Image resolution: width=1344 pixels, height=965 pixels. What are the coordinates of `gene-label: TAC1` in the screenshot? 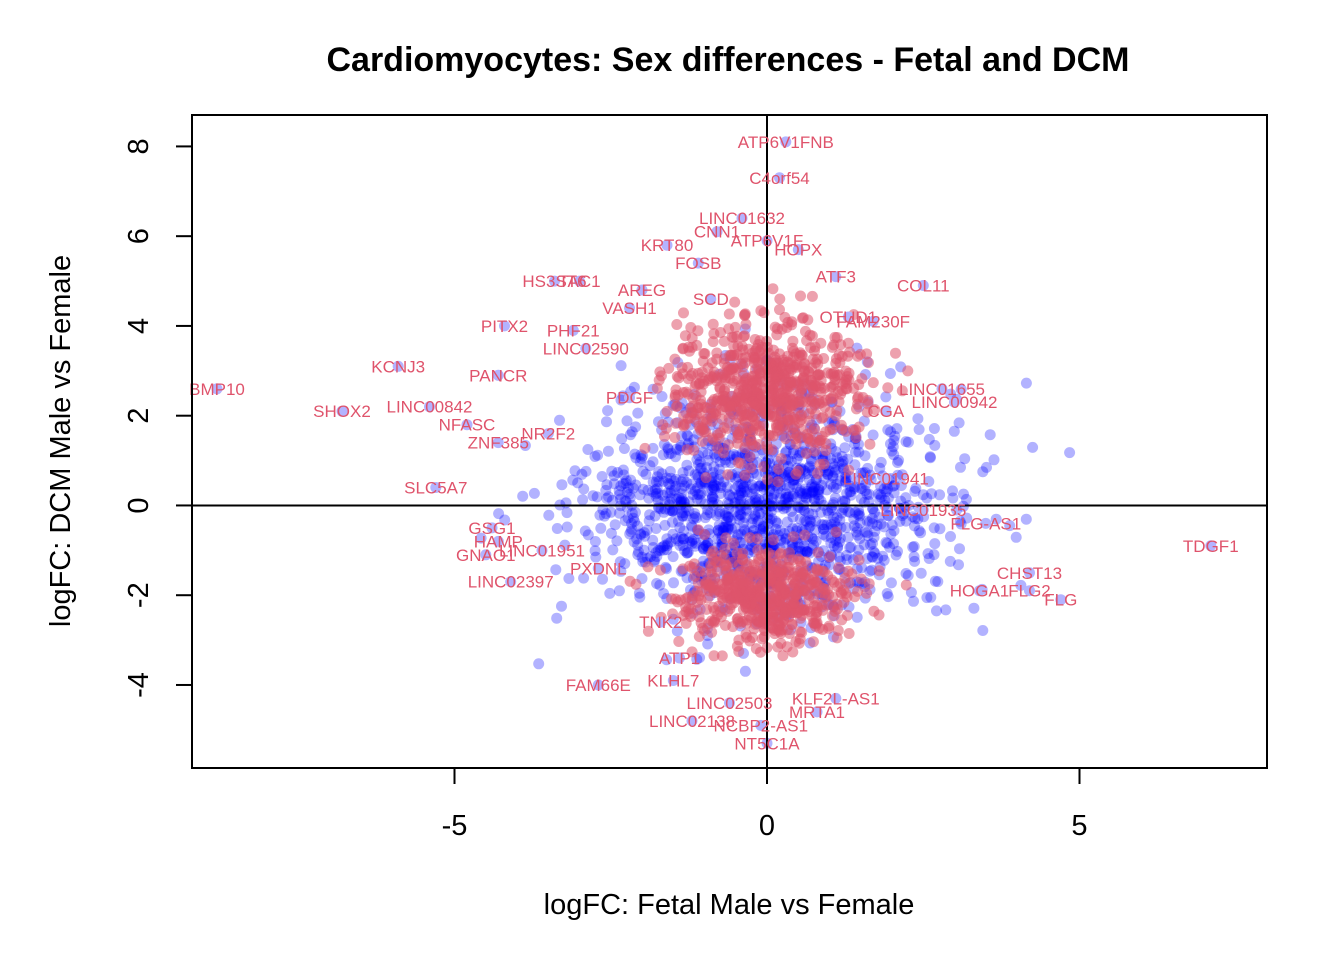 It's located at (579, 281).